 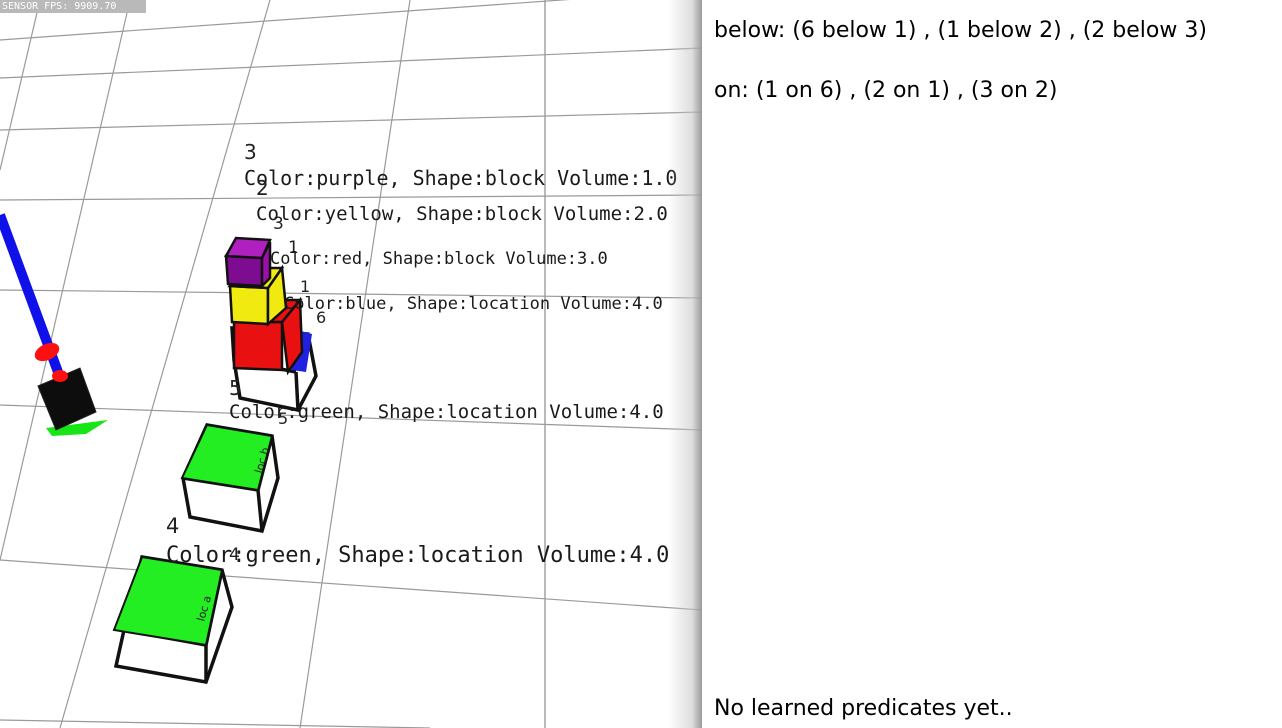 What do you see at coordinates (999, 30) in the screenshot?
I see `below-pair: (1 below 2)` at bounding box center [999, 30].